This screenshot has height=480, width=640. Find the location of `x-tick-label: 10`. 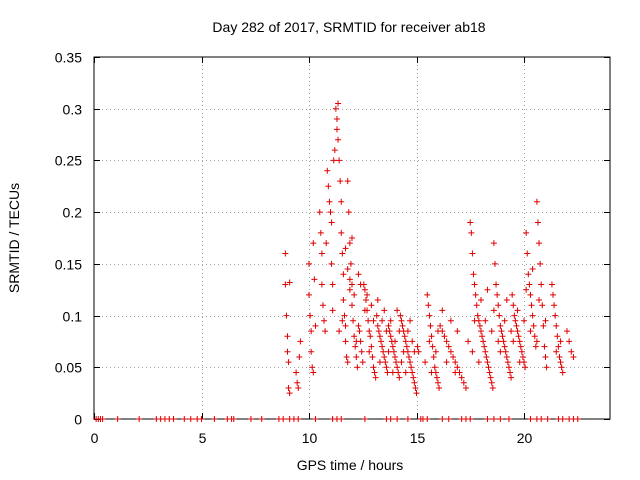

x-tick-label: 10 is located at coordinates (310, 438).